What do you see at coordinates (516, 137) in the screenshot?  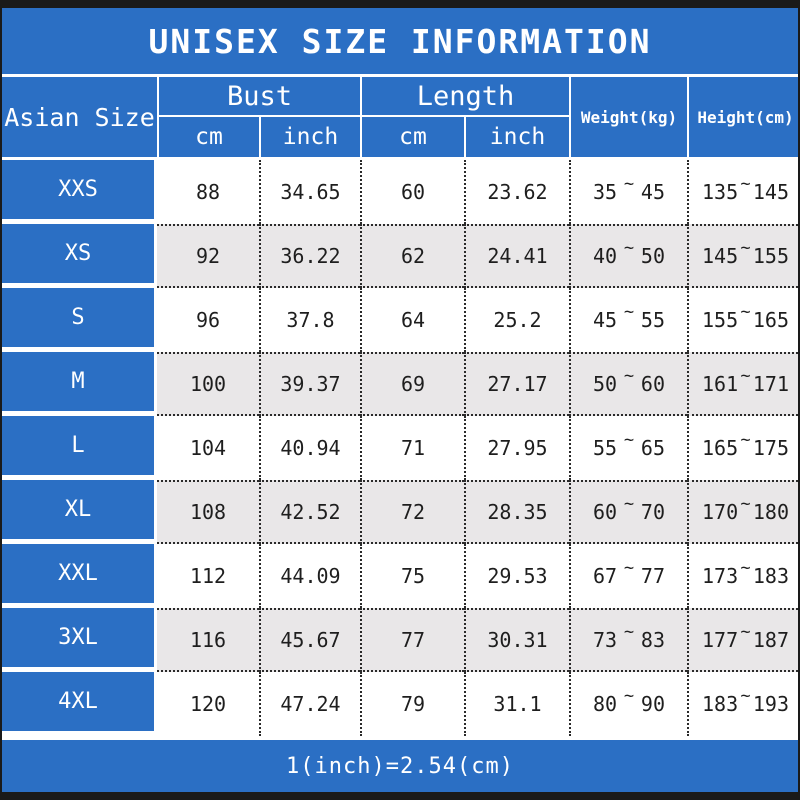 I see `subheader-length-inch: inch` at bounding box center [516, 137].